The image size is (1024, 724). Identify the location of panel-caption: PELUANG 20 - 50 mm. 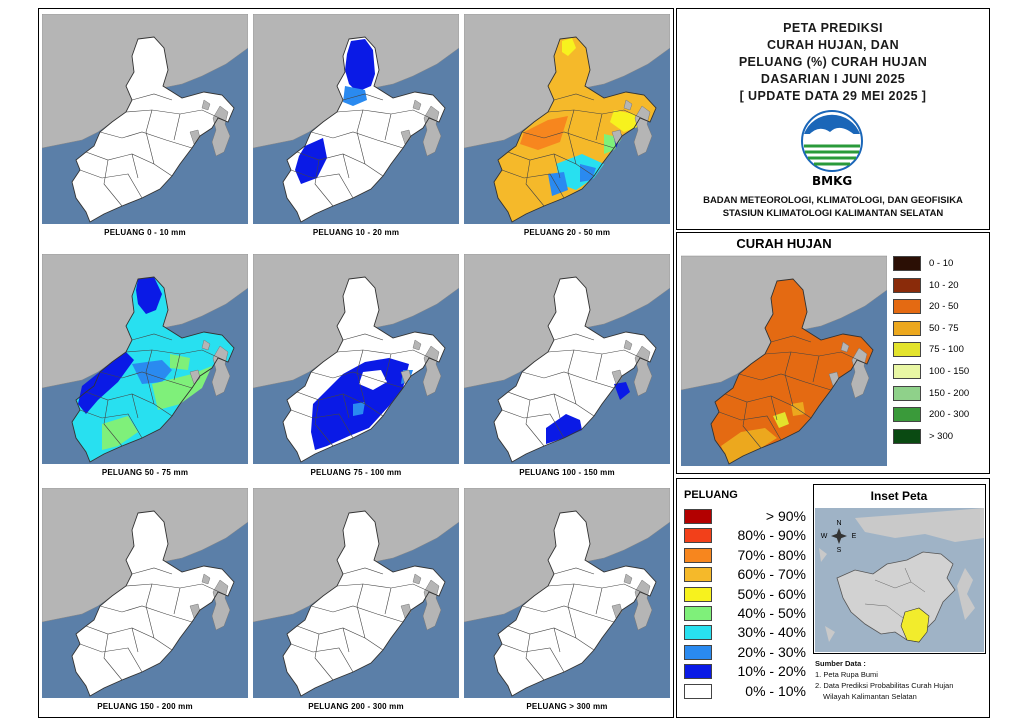
(567, 232).